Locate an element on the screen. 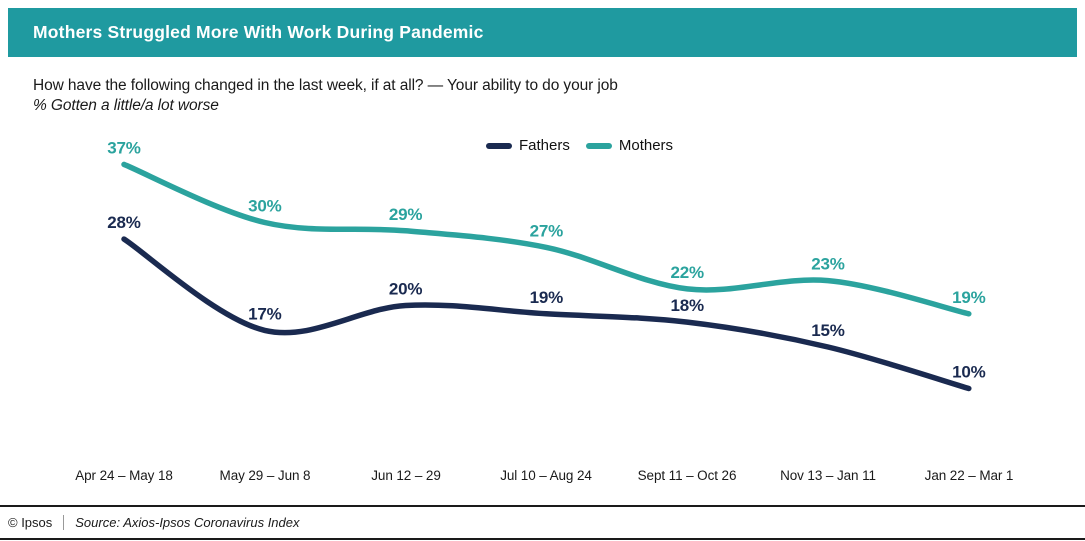 The height and width of the screenshot is (541, 1085). footer-divider is located at coordinates (64, 522).